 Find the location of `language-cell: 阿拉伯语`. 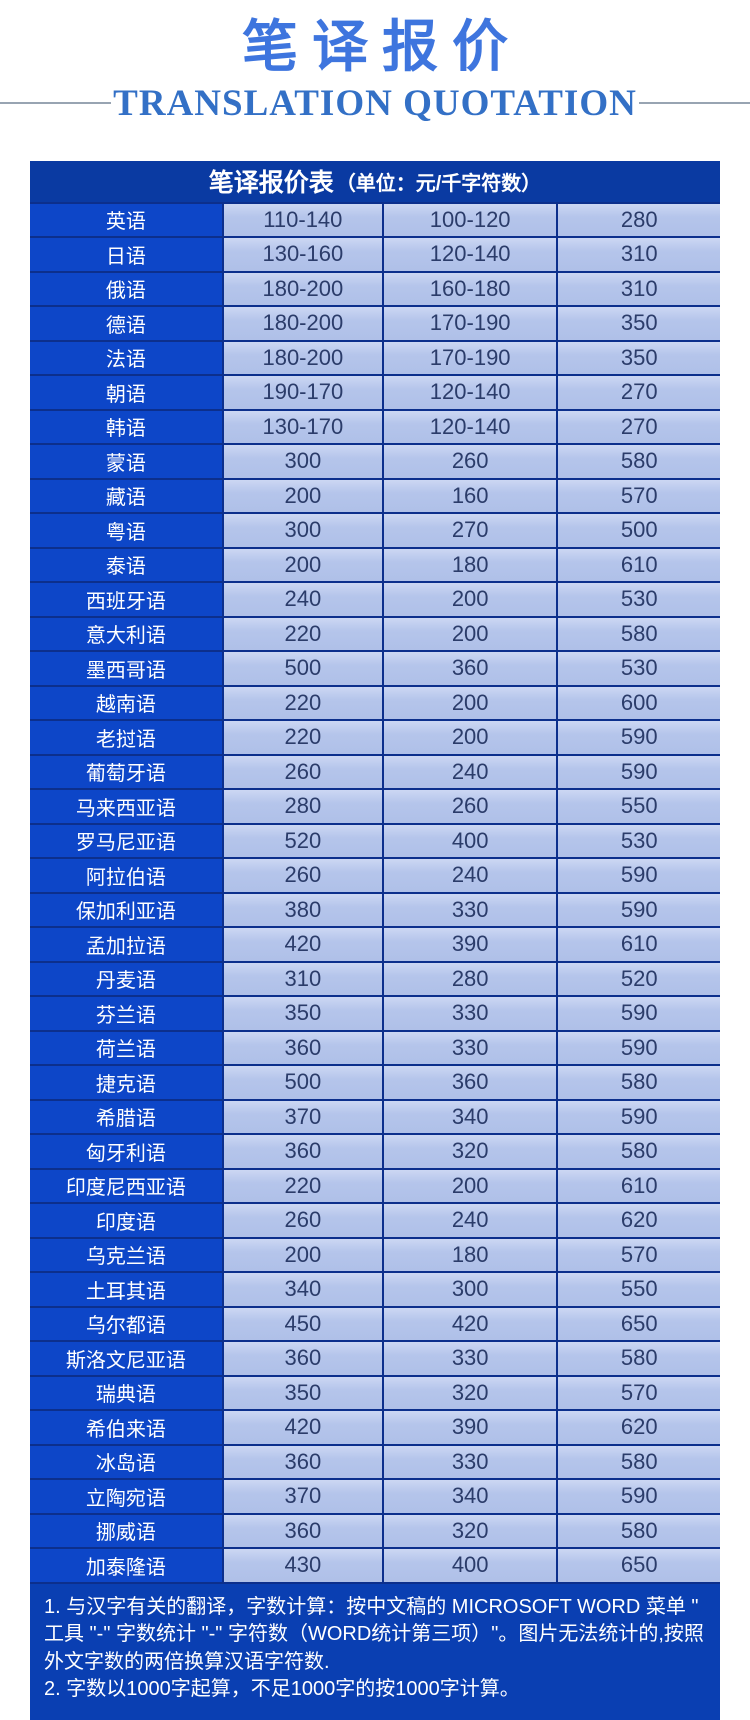

language-cell: 阿拉伯语 is located at coordinates (126, 875).